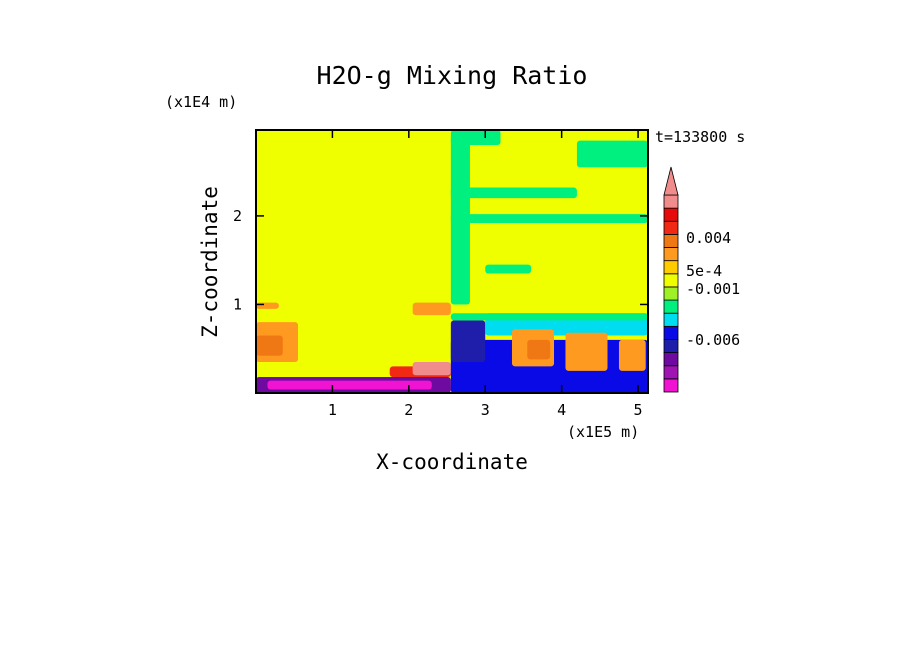 Image resolution: width=904 pixels, height=654 pixels. I want to click on x-unit-label: (x1E5 m), so click(603, 432).